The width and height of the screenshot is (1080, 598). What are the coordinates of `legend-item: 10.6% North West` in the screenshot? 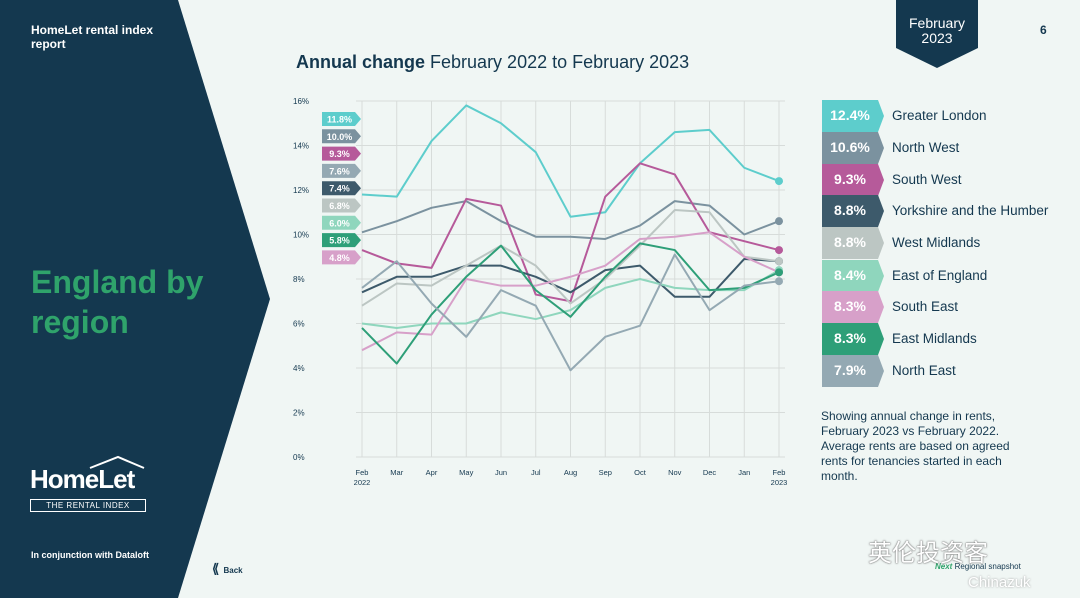 It's located at (947, 148).